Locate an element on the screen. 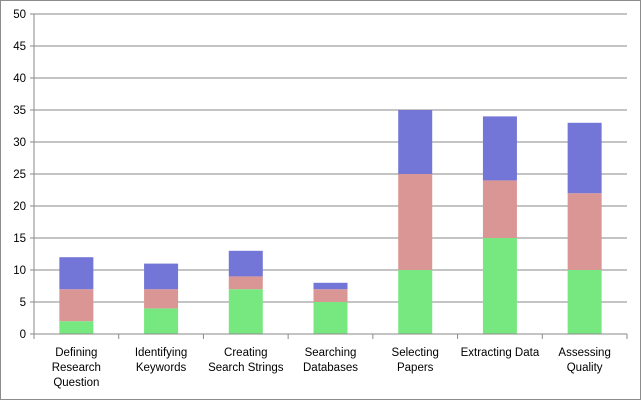 The height and width of the screenshot is (400, 641). y-tick-label: 10 is located at coordinates (19, 271).